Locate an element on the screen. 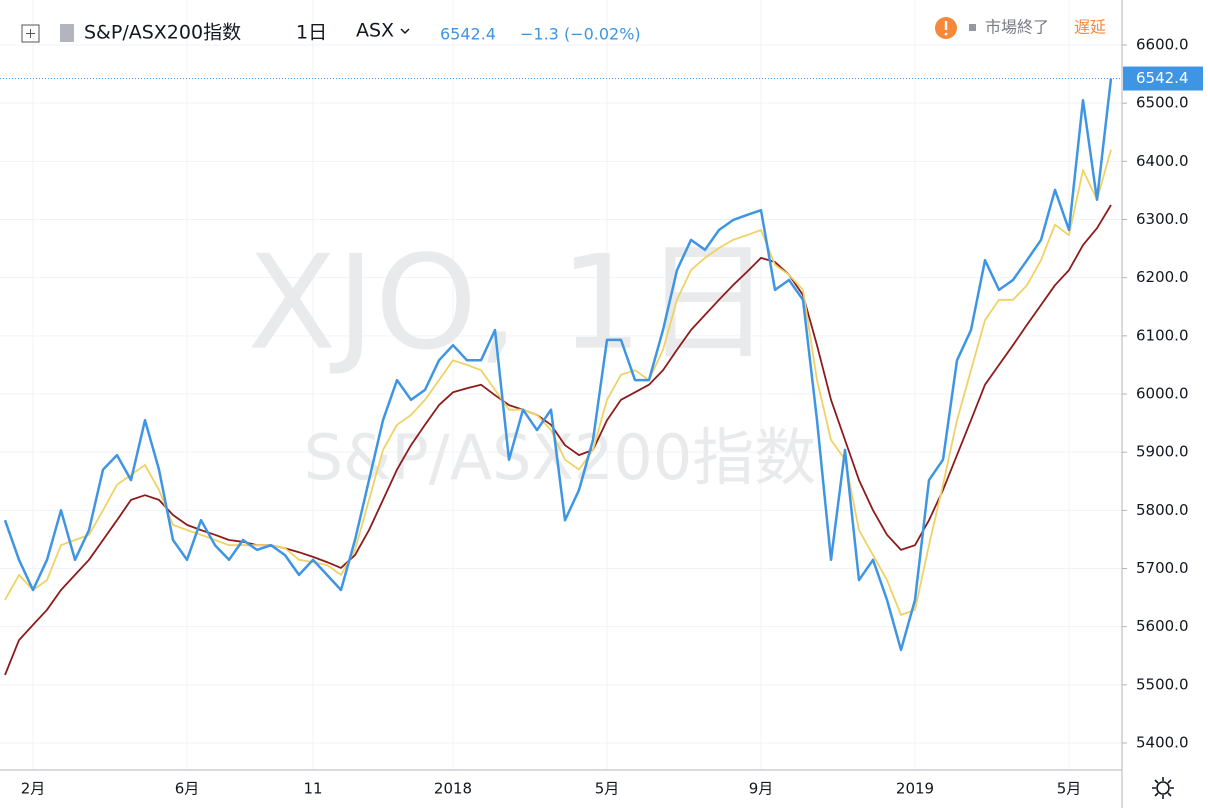 This screenshot has height=812, width=1208. status-icon is located at coordinates (972, 27).